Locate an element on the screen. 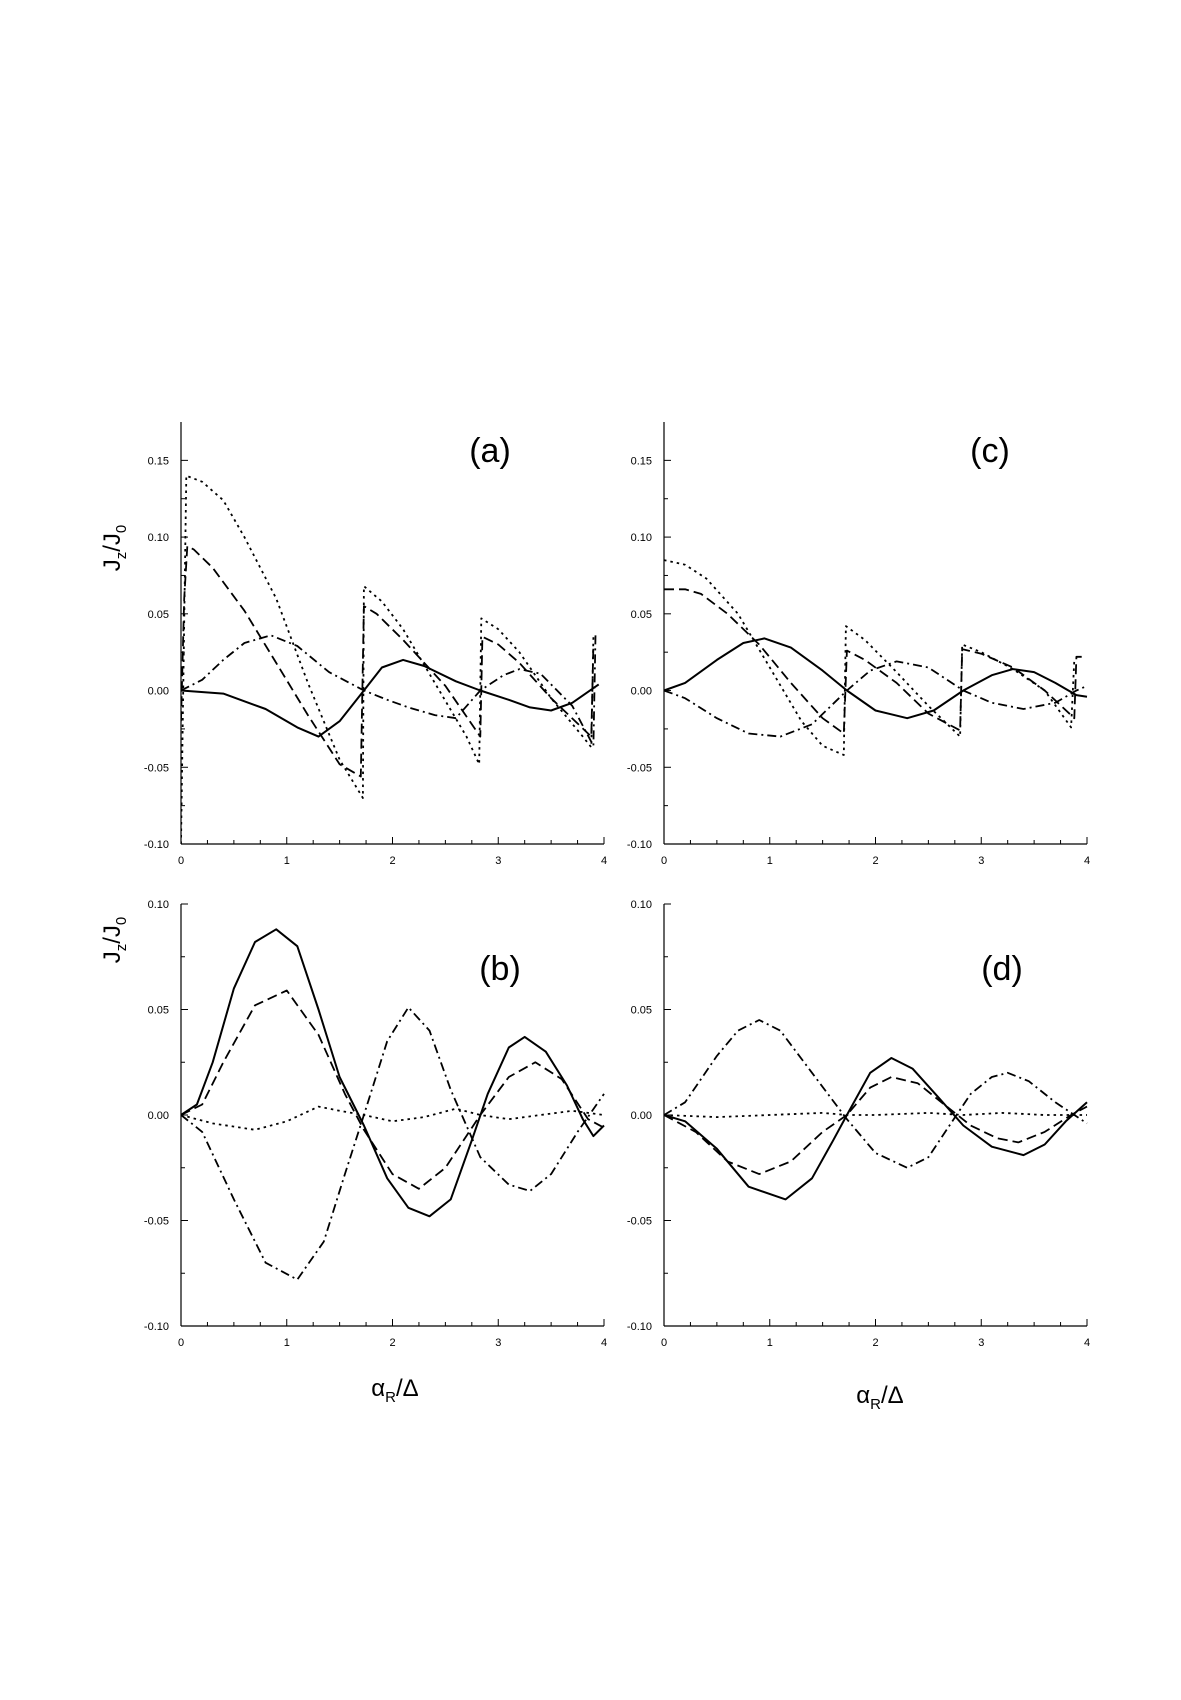 This screenshot has height=1700, width=1181. x-axis-label-left: αR/Δ is located at coordinates (394, 1390).